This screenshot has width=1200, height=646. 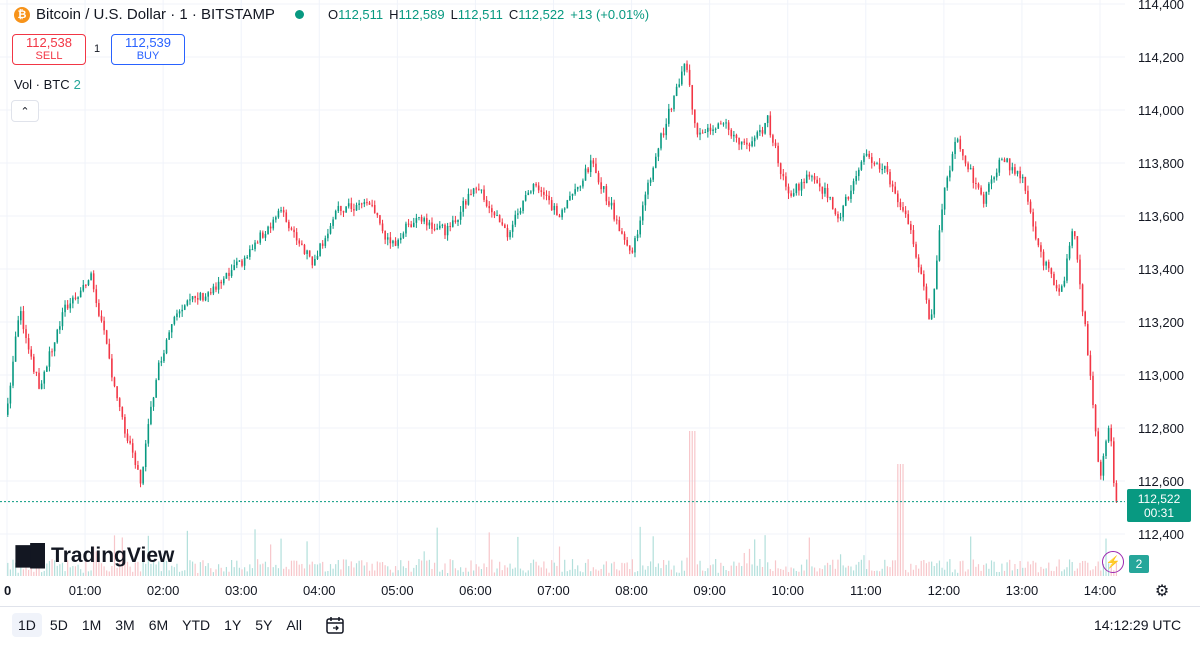 What do you see at coordinates (196, 625) in the screenshot?
I see `range-ytd-button: YTD` at bounding box center [196, 625].